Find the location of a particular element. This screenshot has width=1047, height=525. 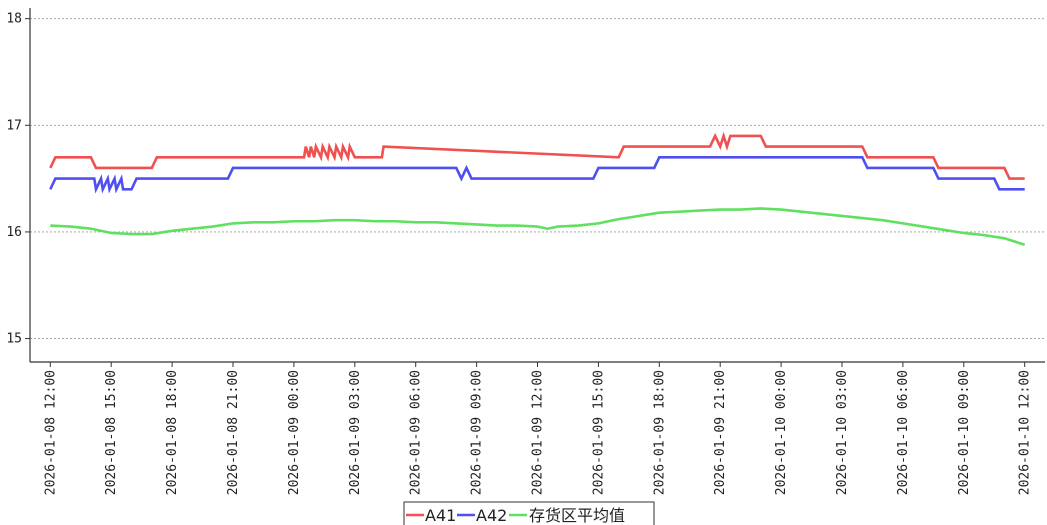

legend: A41 A42 存货区平均值 is located at coordinates (529, 513).